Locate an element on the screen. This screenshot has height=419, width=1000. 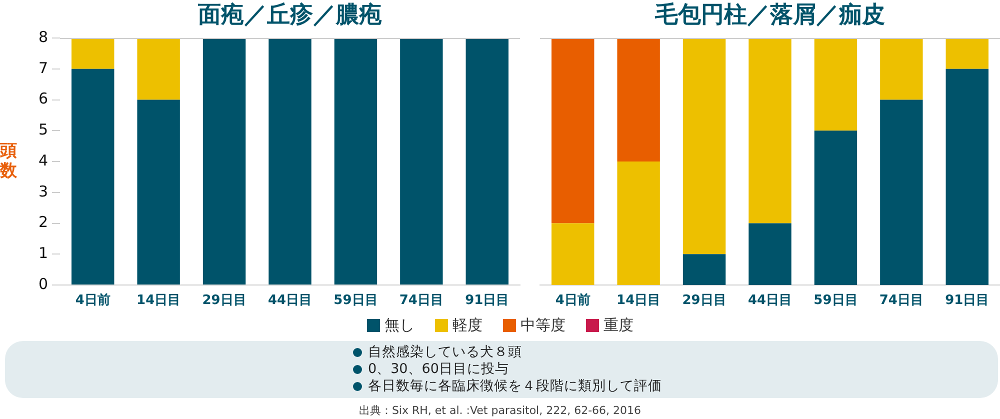
y-tick-label: 6 is located at coordinates (43, 99).